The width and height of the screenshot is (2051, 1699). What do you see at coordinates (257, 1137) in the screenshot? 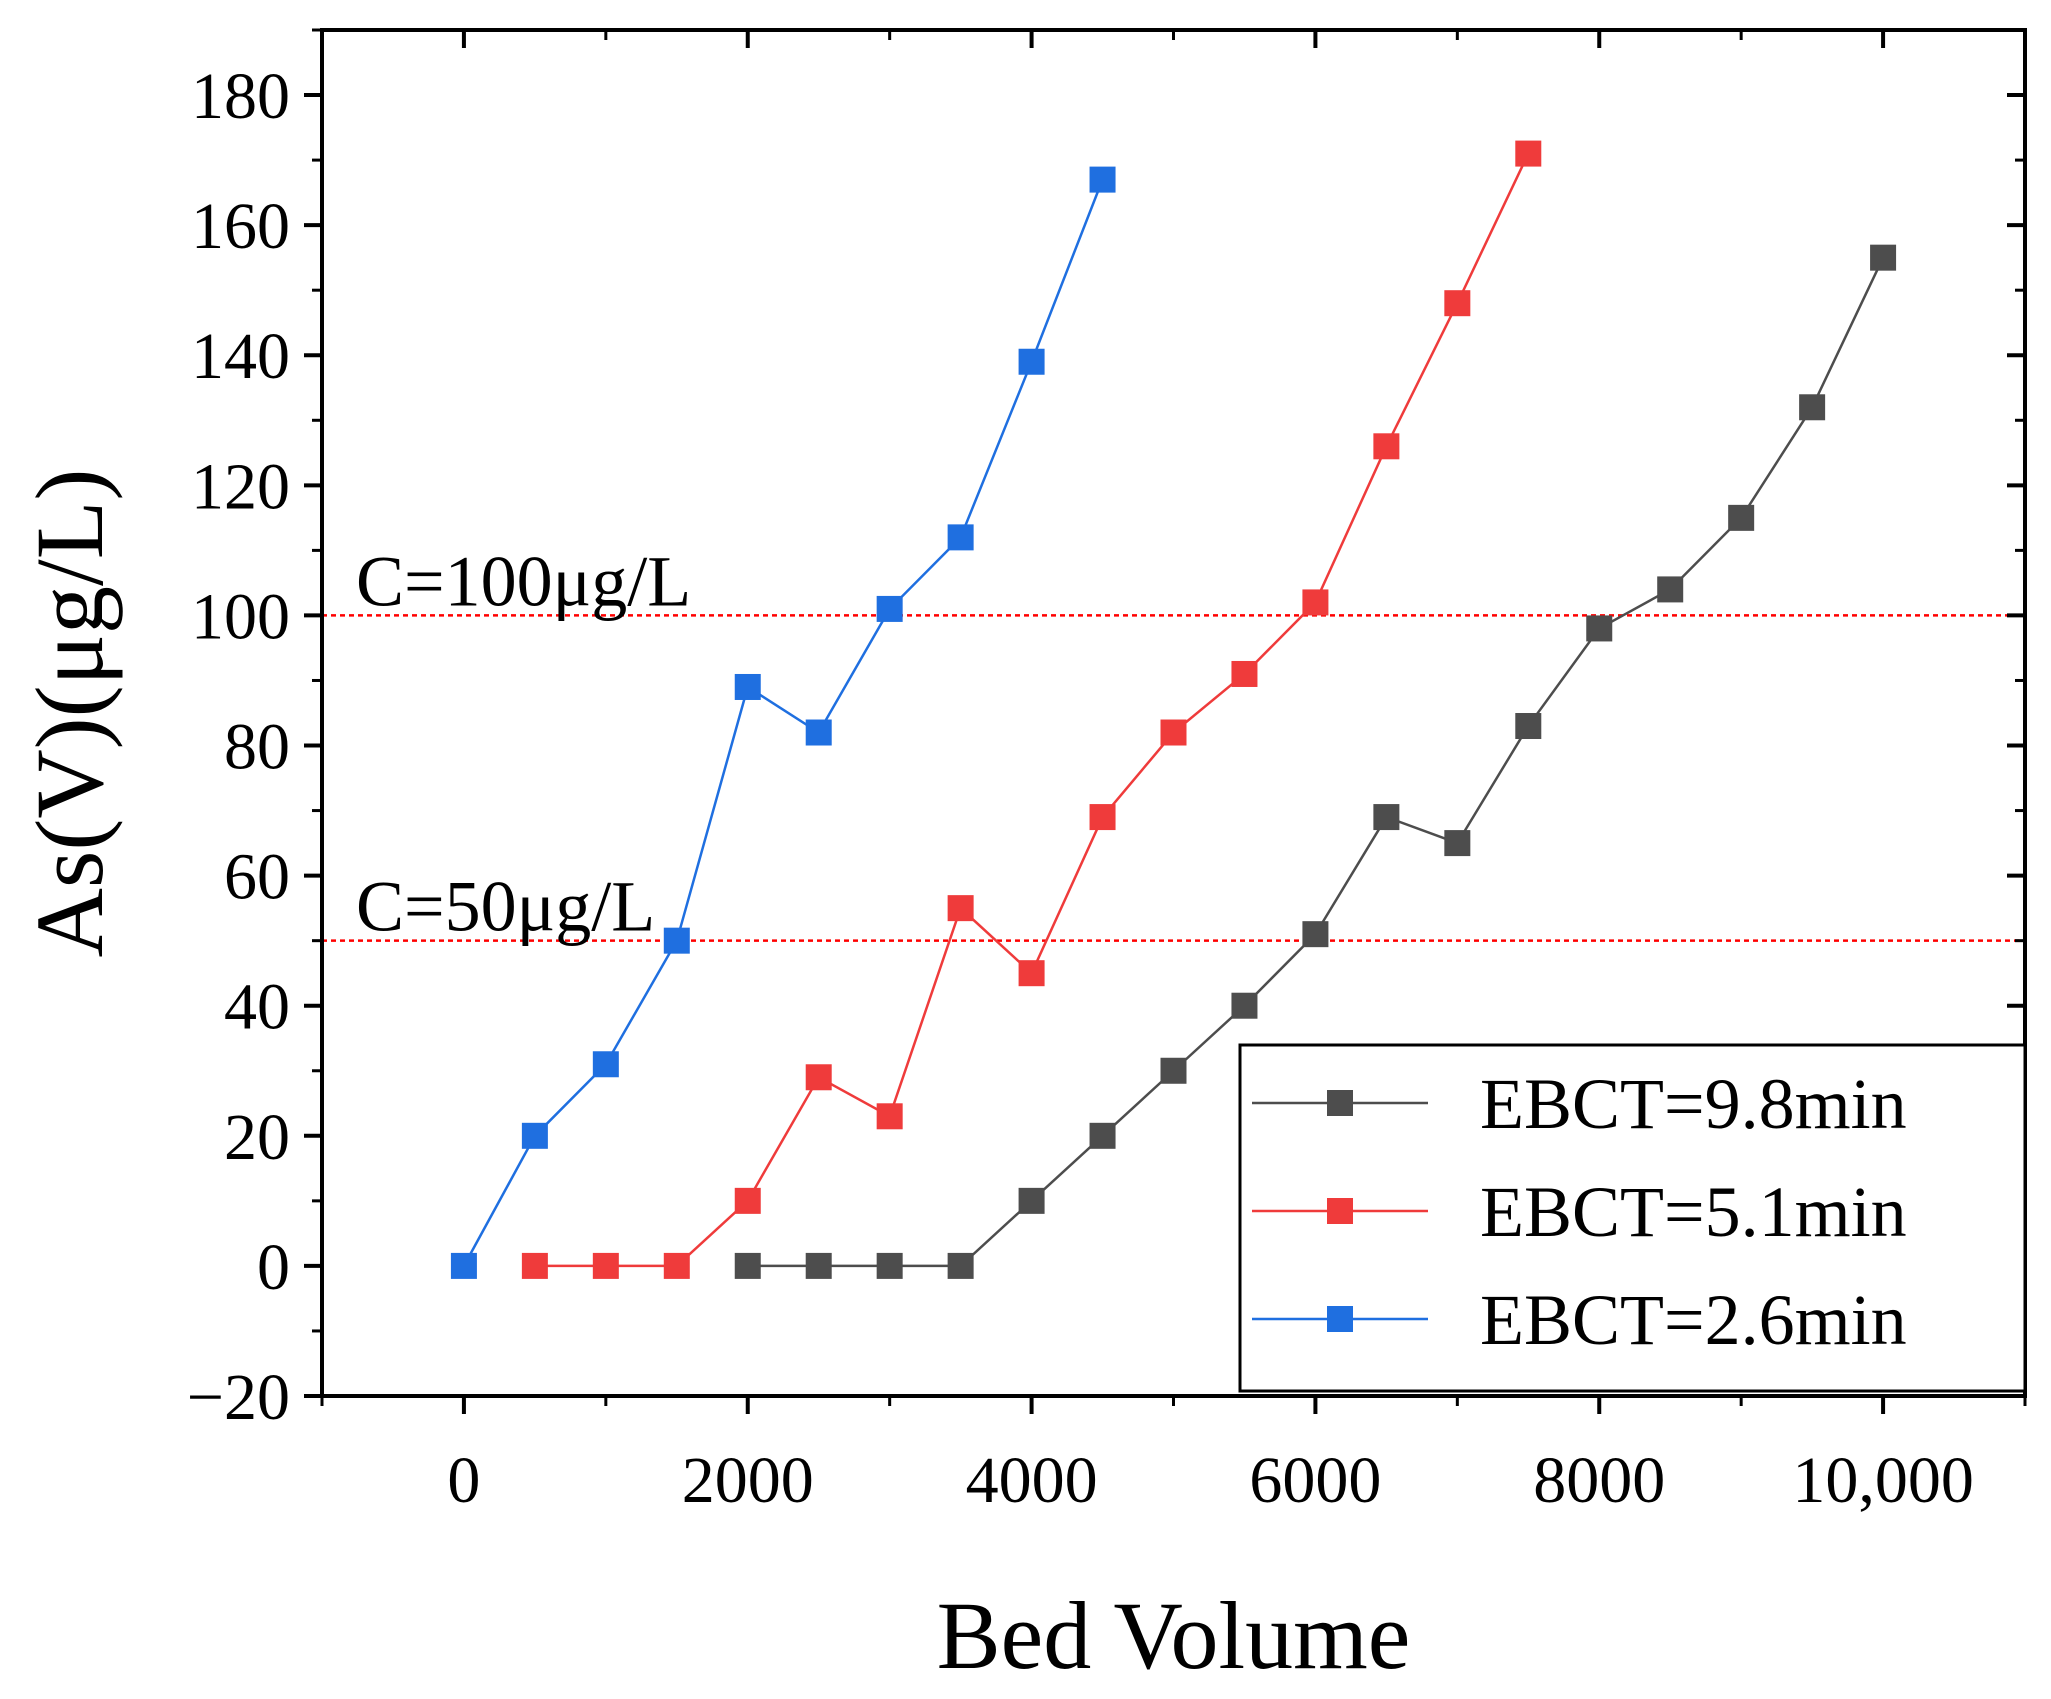
I see `y-tick-label: 20` at bounding box center [257, 1137].